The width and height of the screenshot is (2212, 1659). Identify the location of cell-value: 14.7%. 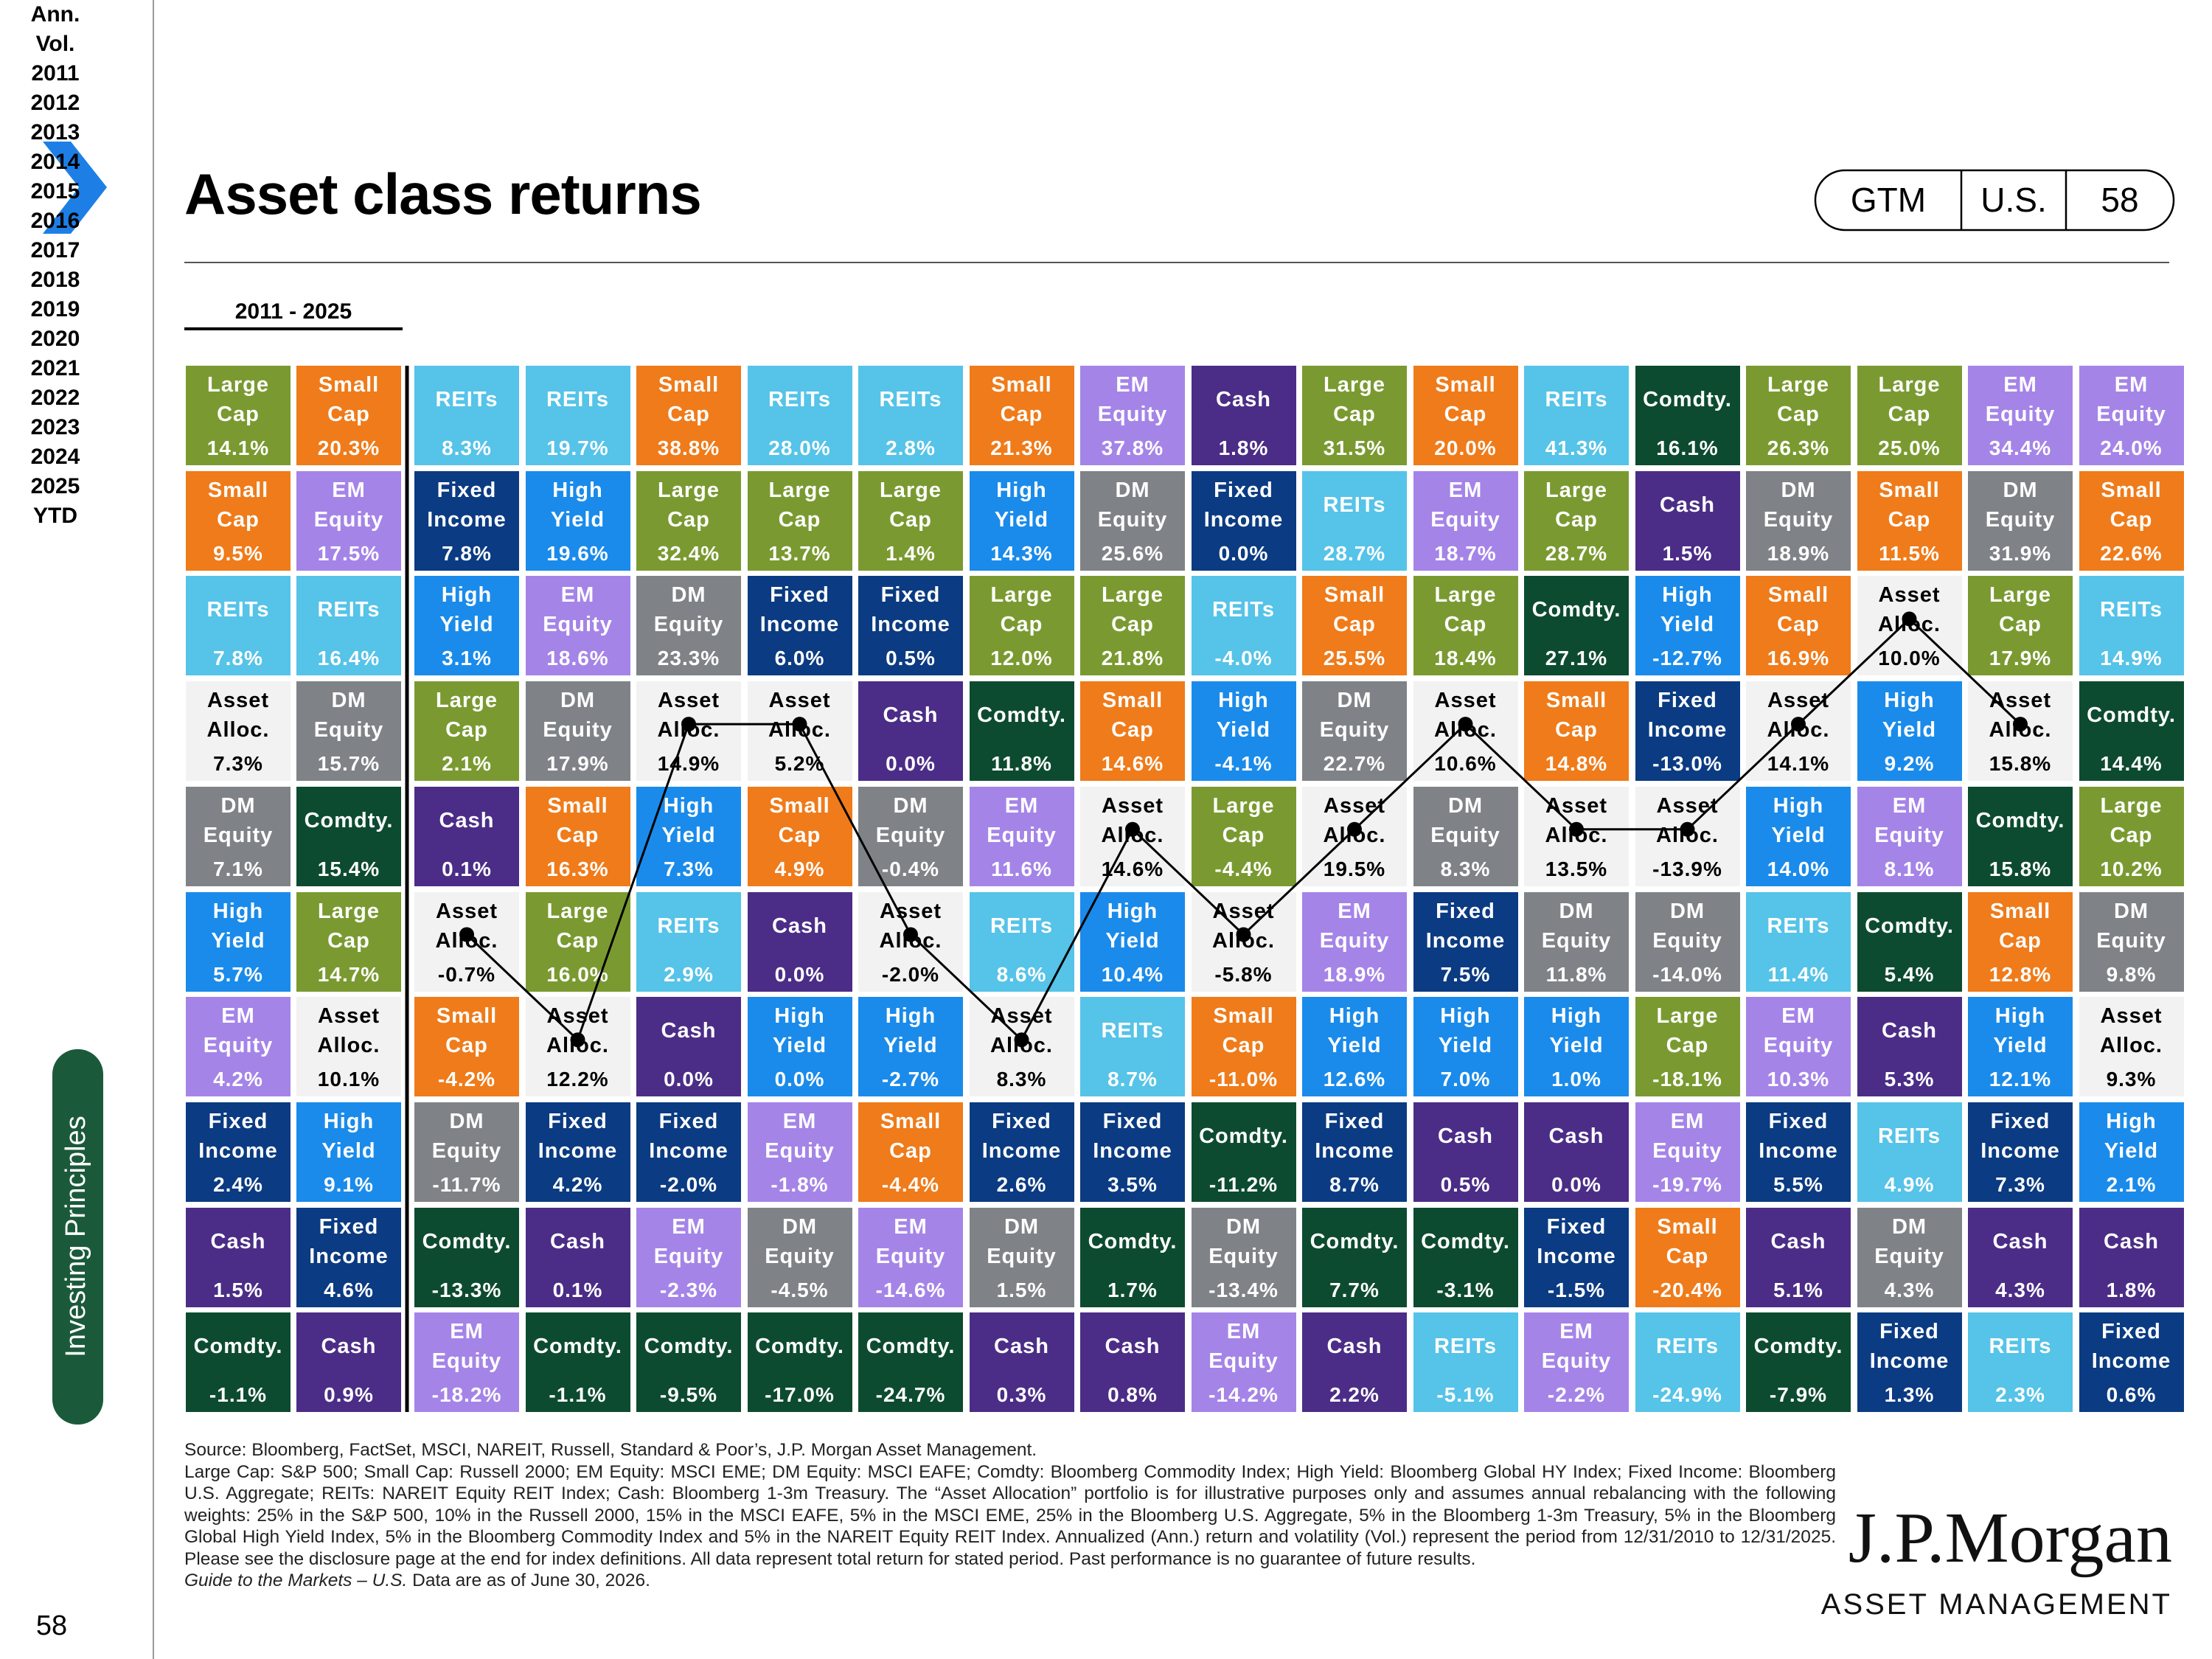
(348, 974).